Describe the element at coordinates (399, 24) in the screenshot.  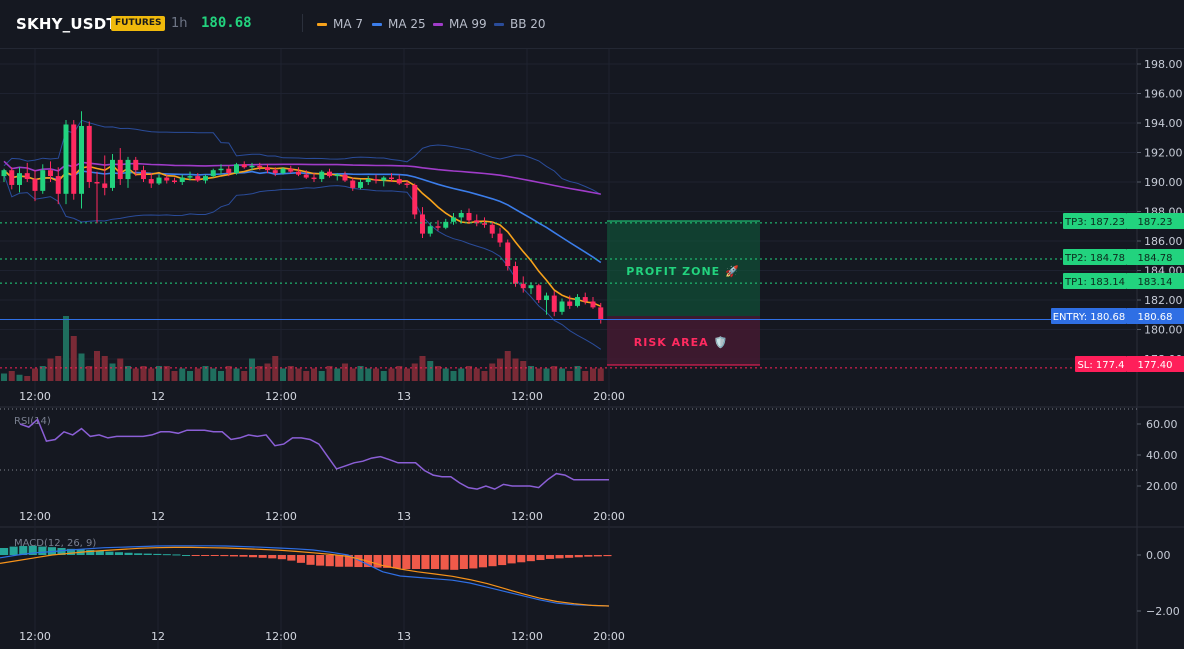
I see `legend-ma25: MA 25` at that location.